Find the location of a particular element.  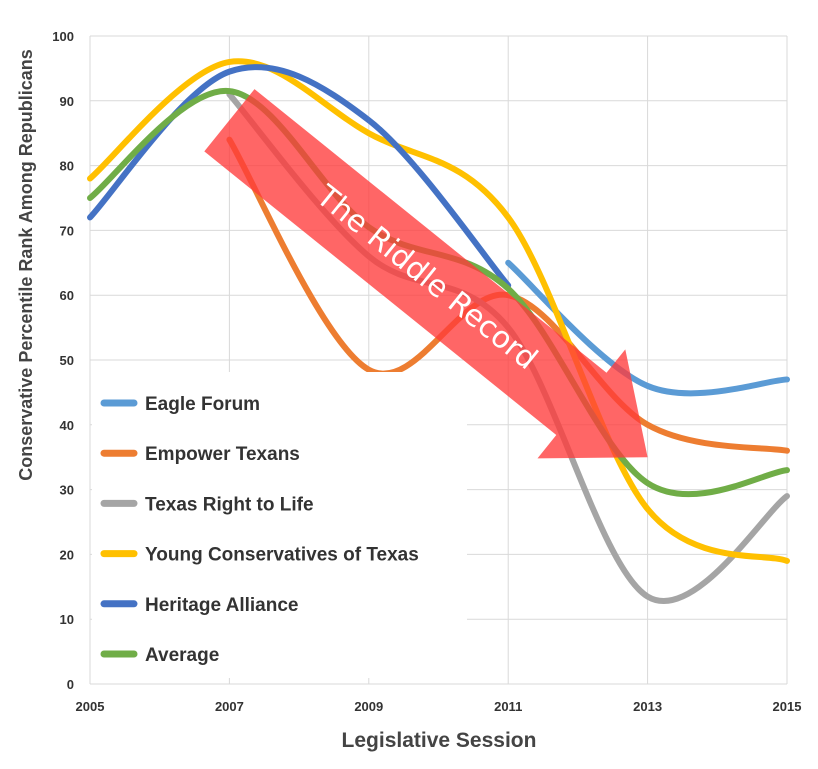

legend-label-eagle-forum: Eagle Forum is located at coordinates (202, 404).